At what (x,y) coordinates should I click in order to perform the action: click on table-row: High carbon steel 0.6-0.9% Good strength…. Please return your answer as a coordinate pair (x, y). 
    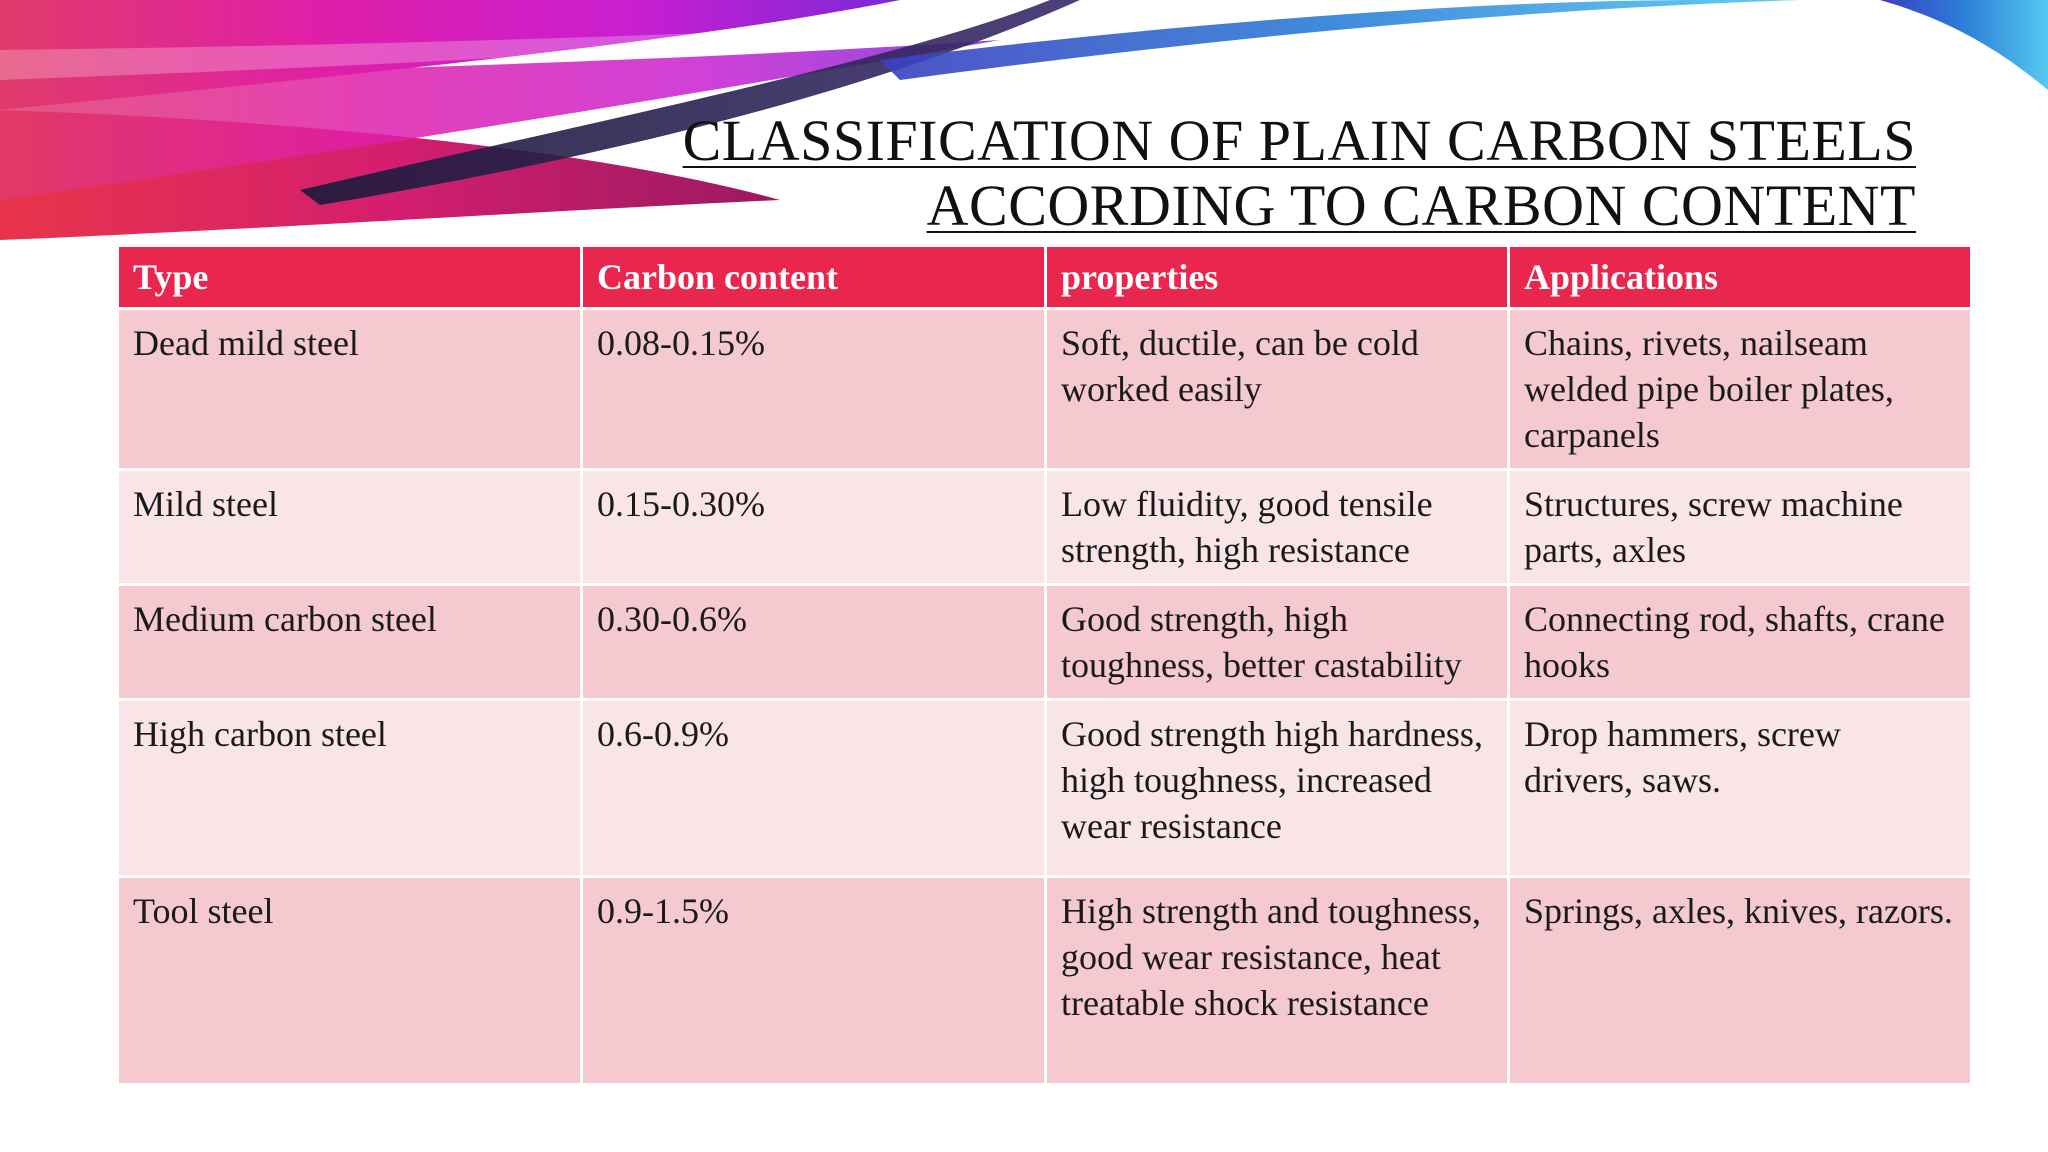
    Looking at the image, I should click on (1044, 788).